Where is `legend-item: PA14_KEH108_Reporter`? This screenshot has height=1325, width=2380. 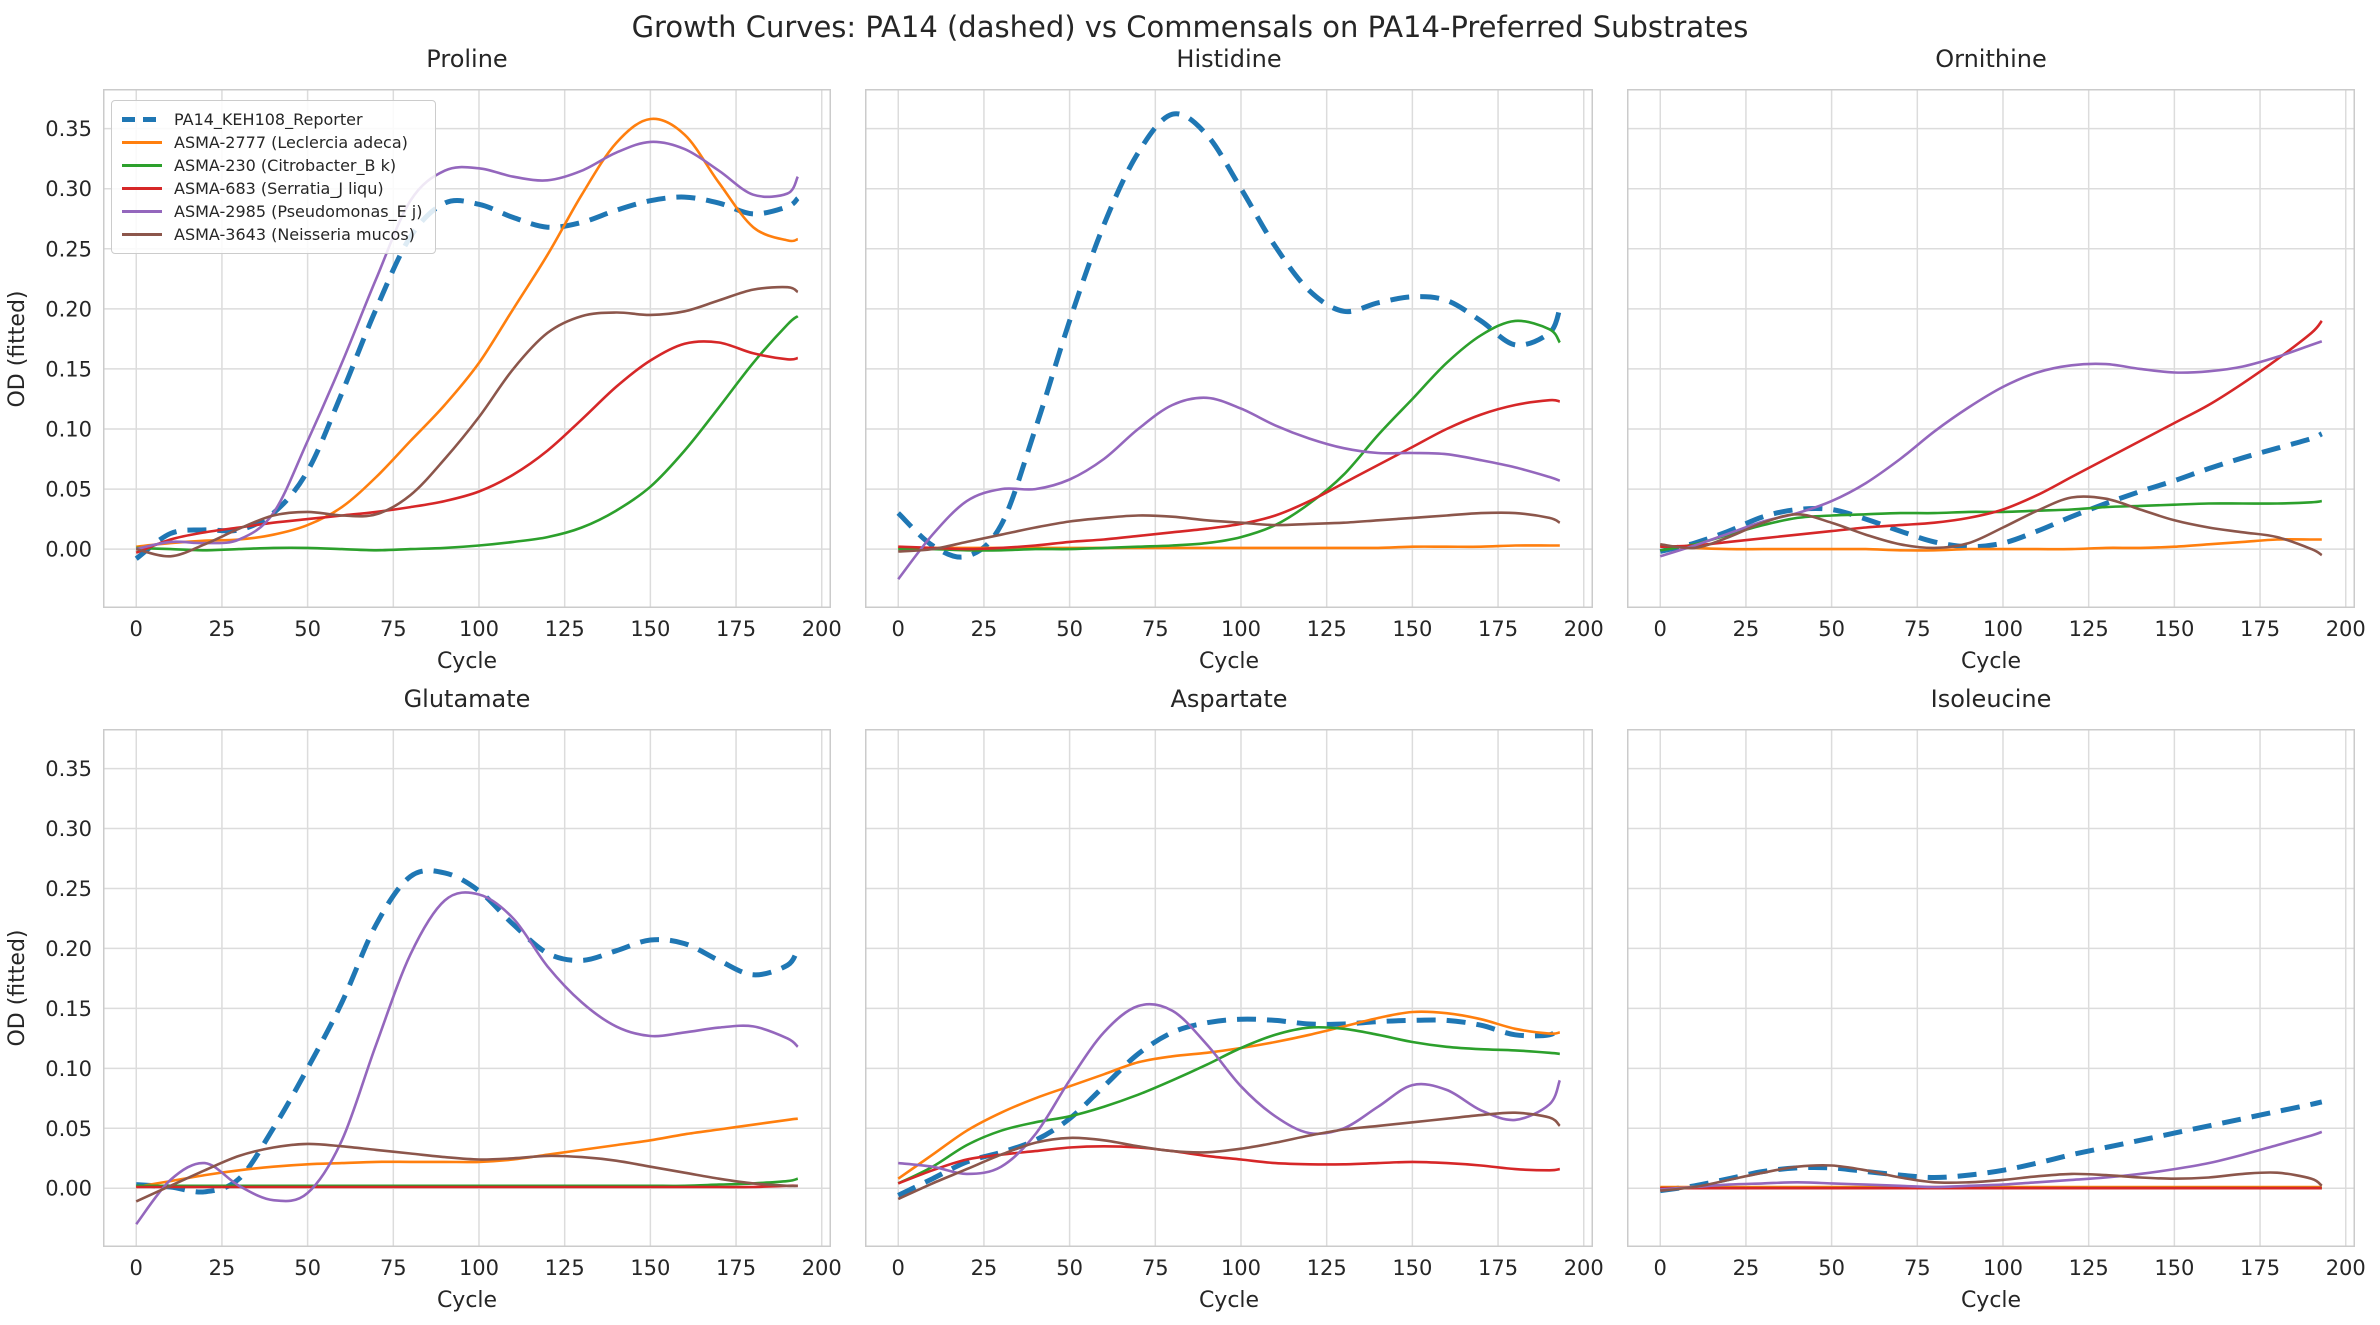 legend-item: PA14_KEH108_Reporter is located at coordinates (272, 119).